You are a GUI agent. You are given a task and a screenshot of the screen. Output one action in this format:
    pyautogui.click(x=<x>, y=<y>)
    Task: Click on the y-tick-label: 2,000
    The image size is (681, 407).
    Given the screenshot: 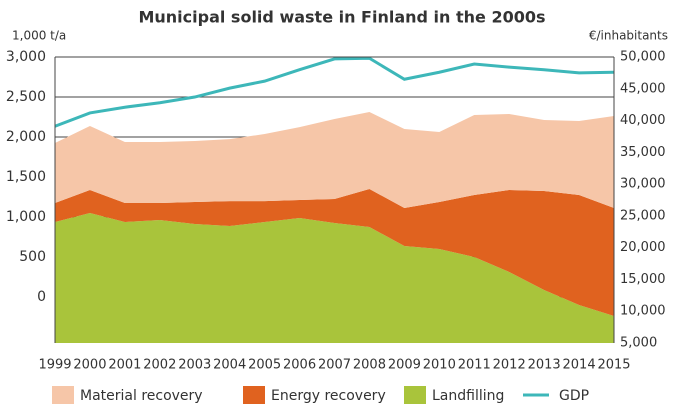 What is the action you would take?
    pyautogui.click(x=26, y=137)
    